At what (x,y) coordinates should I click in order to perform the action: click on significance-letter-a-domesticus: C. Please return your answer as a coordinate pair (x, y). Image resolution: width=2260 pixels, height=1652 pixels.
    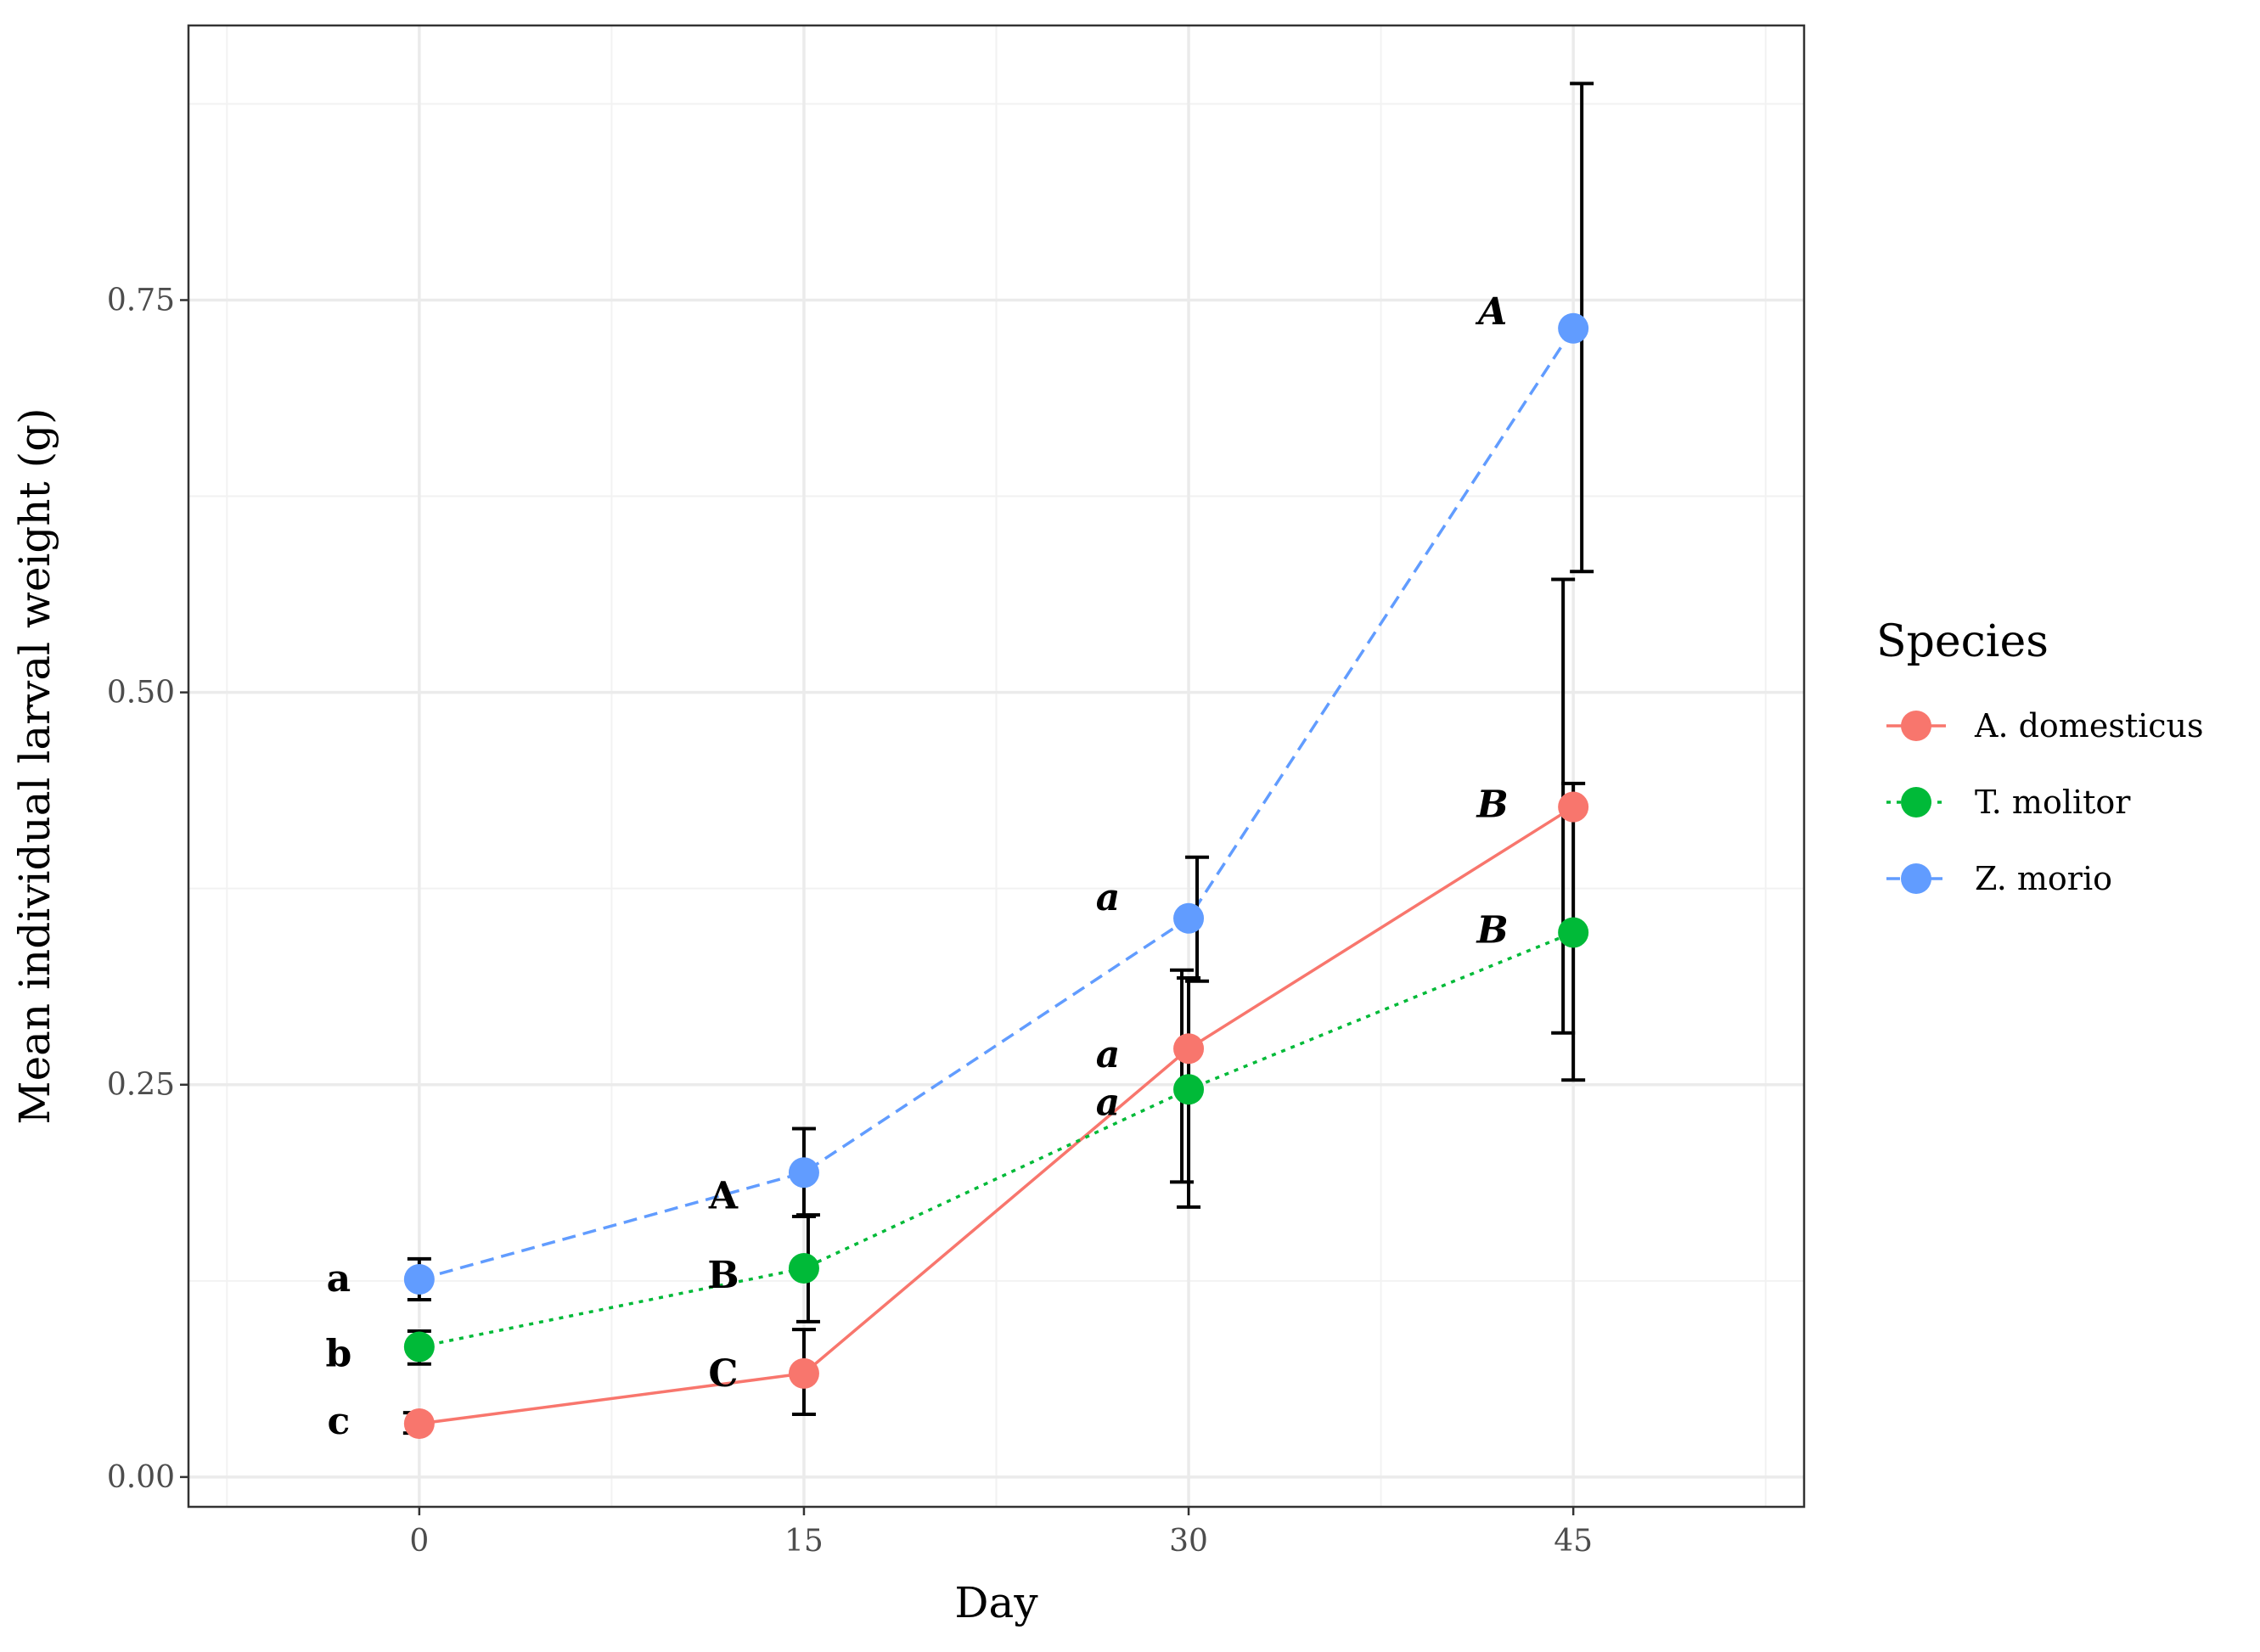
    Looking at the image, I should click on (723, 1374).